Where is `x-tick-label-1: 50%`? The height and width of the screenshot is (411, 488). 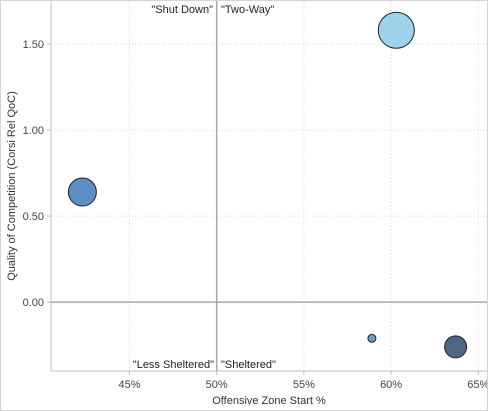 x-tick-label-1: 50% is located at coordinates (217, 385).